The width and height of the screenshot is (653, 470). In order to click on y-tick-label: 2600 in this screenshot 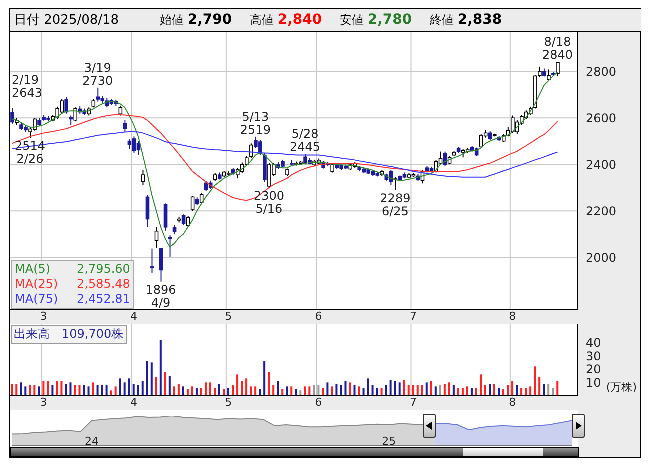, I will do `click(601, 118)`.